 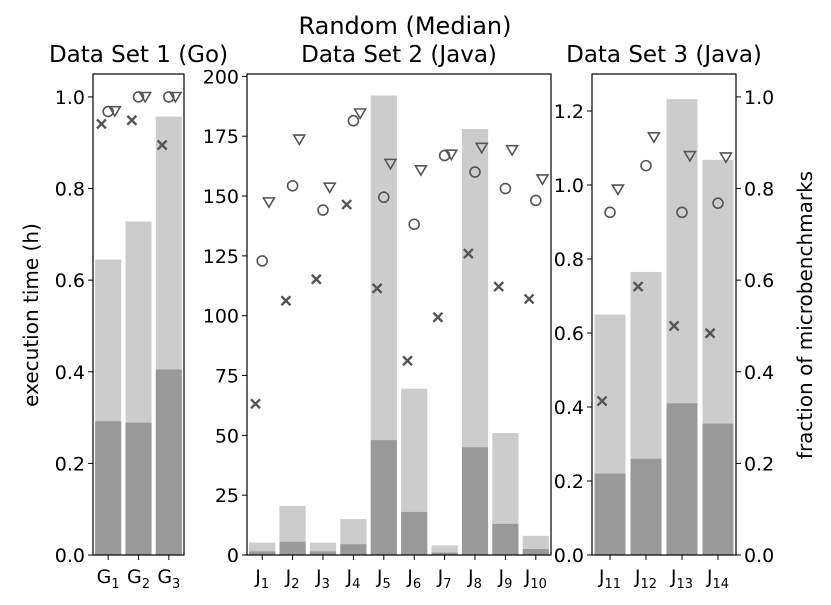 I want to click on y2-tick-label: 0.8, so click(x=759, y=190).